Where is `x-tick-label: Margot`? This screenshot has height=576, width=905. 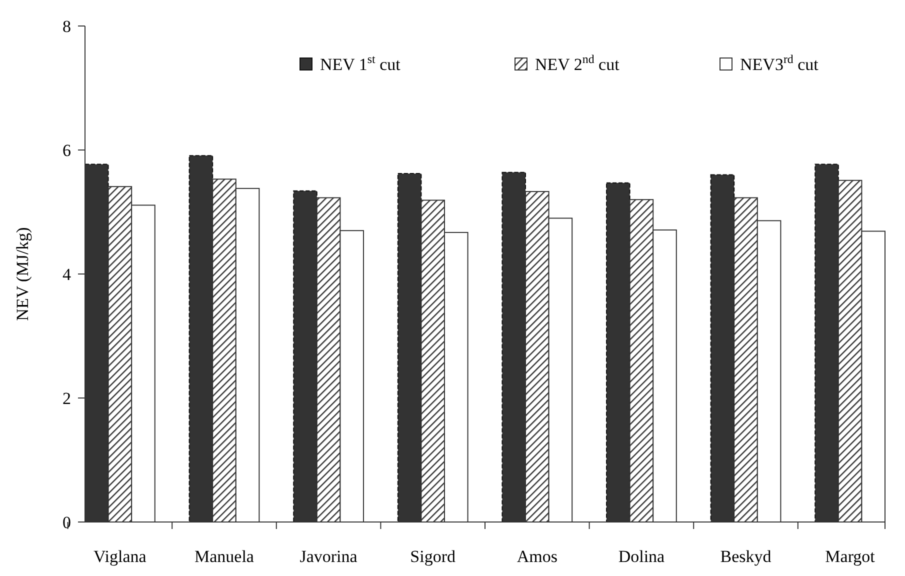 x-tick-label: Margot is located at coordinates (850, 556).